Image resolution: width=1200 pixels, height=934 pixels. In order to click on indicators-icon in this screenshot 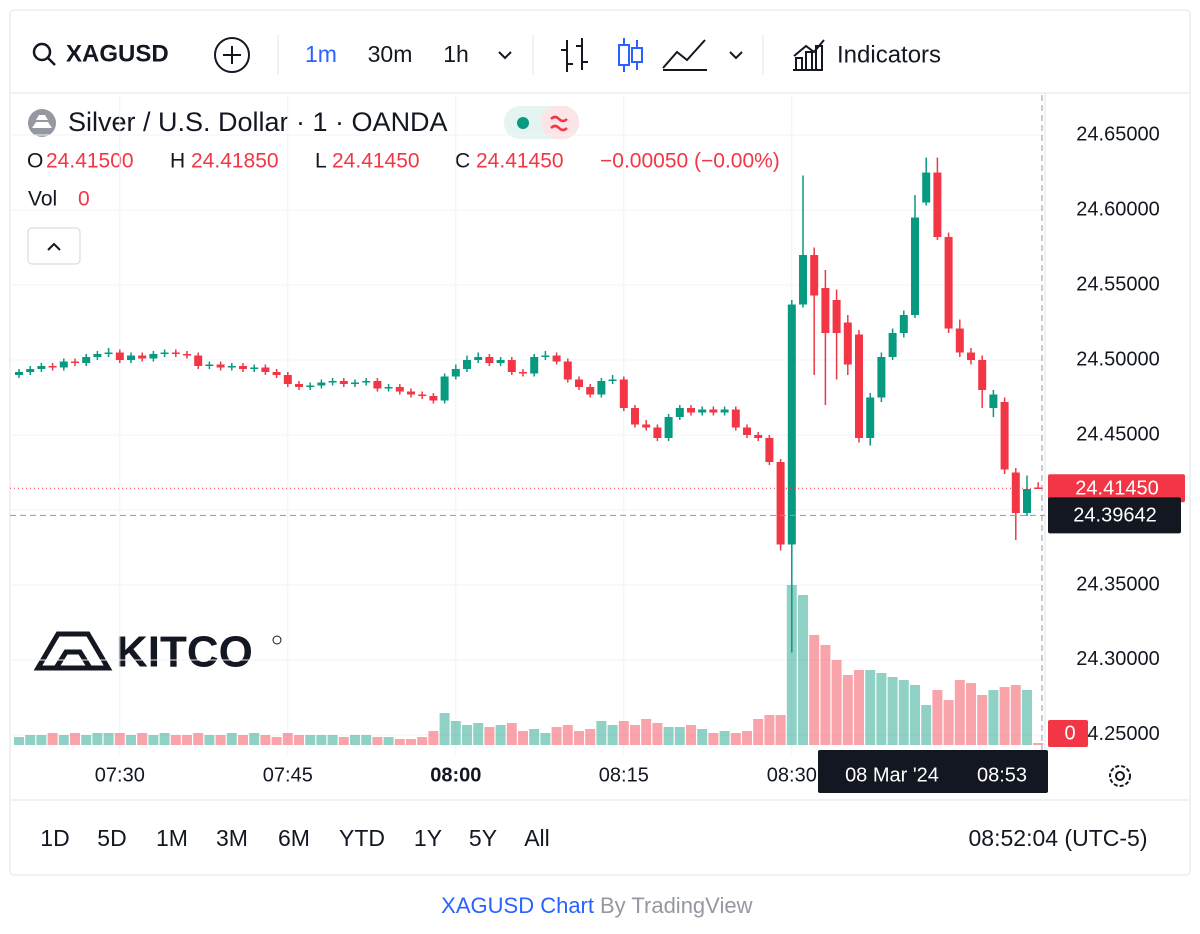, I will do `click(809, 55)`.